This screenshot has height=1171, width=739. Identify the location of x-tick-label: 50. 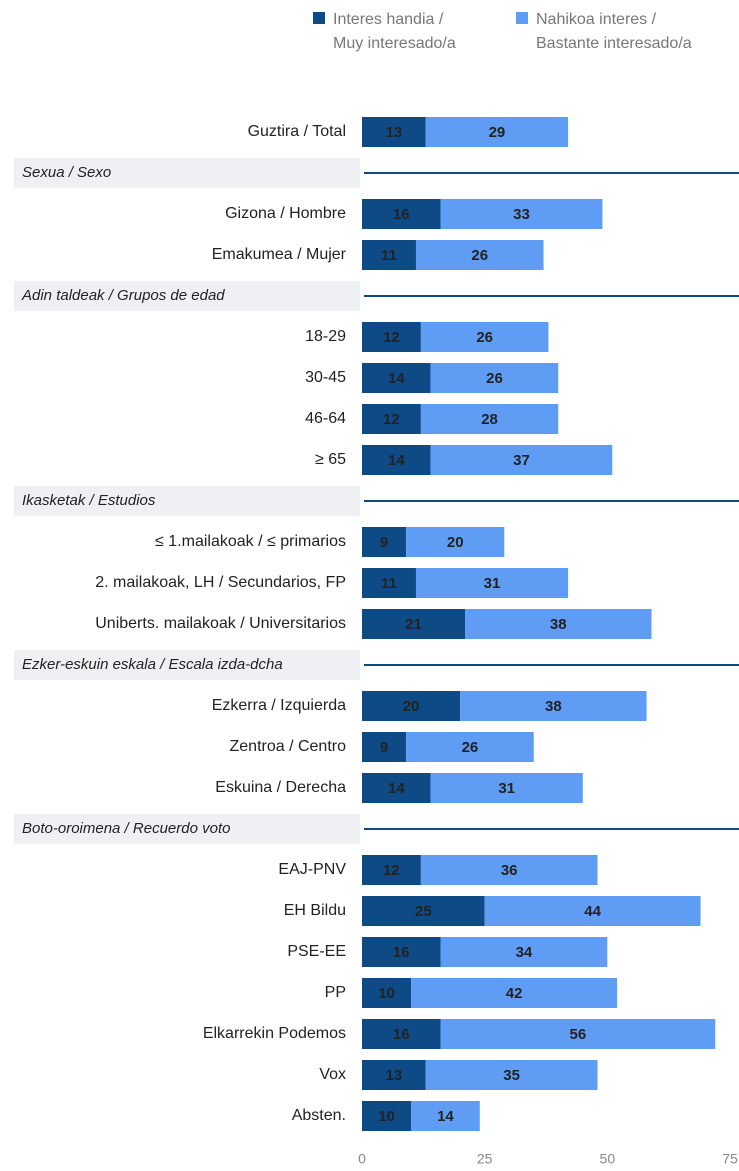
(608, 1159).